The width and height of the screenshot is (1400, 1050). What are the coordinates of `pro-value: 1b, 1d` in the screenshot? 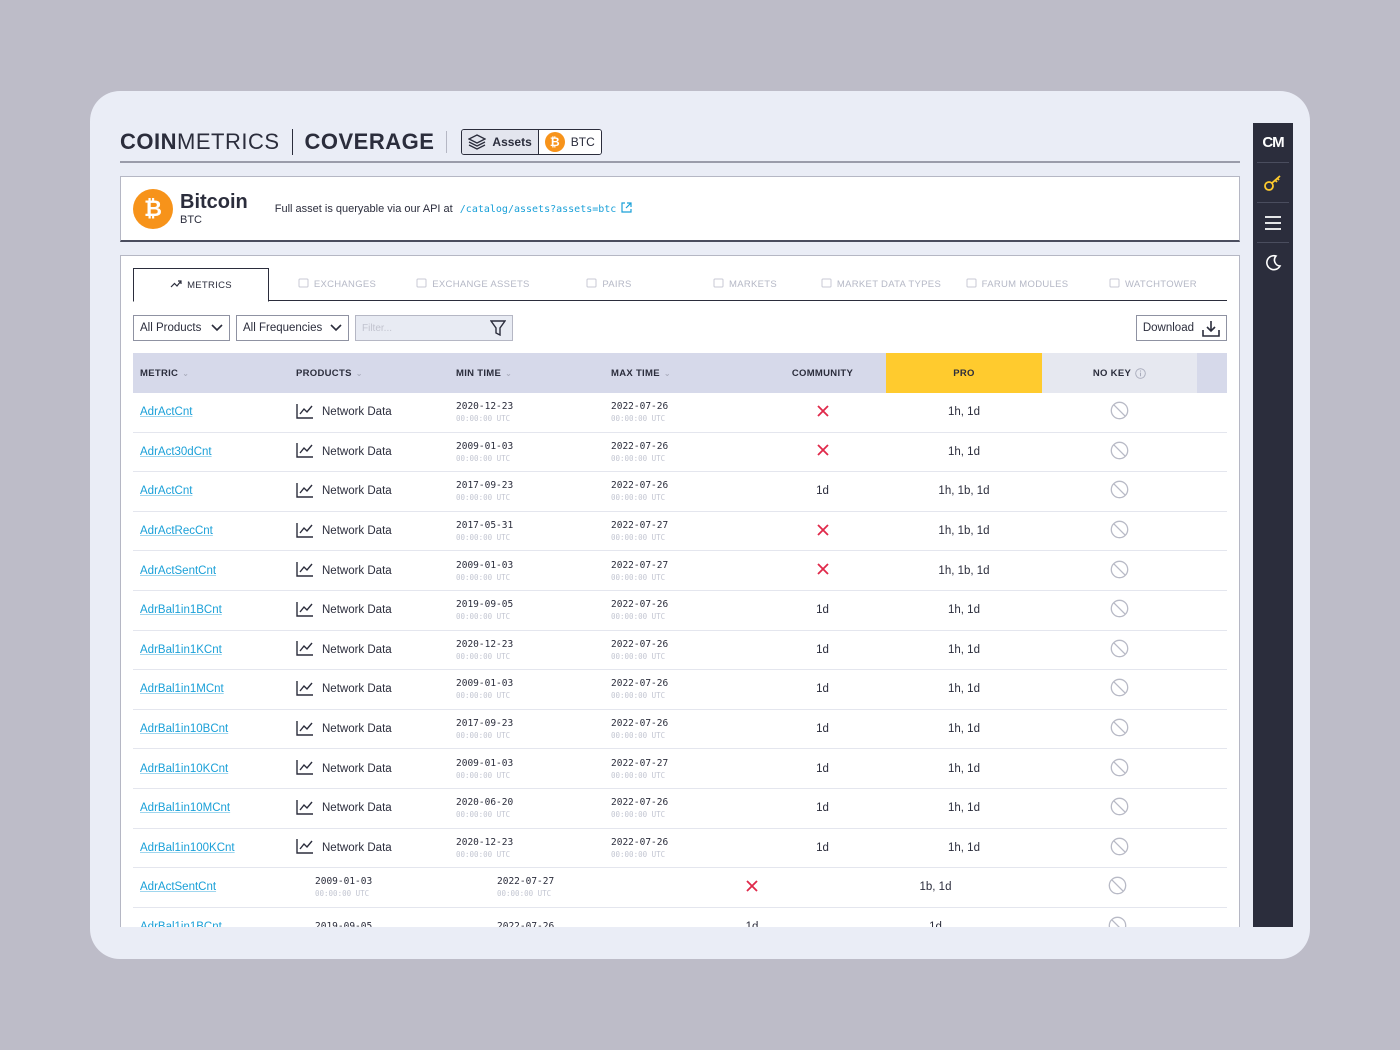 It's located at (935, 887).